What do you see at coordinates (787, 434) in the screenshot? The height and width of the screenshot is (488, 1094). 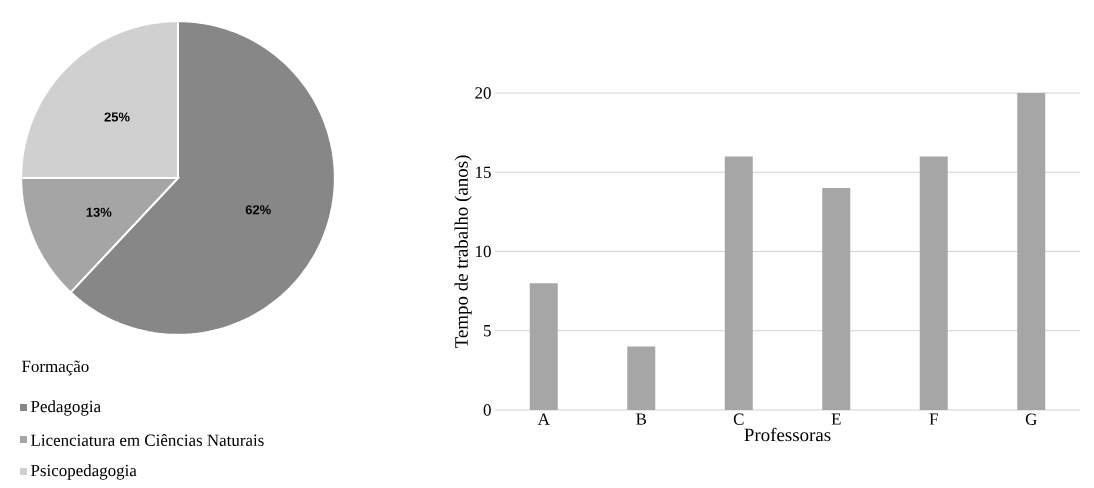 I see `x-axis-title: Professoras` at bounding box center [787, 434].